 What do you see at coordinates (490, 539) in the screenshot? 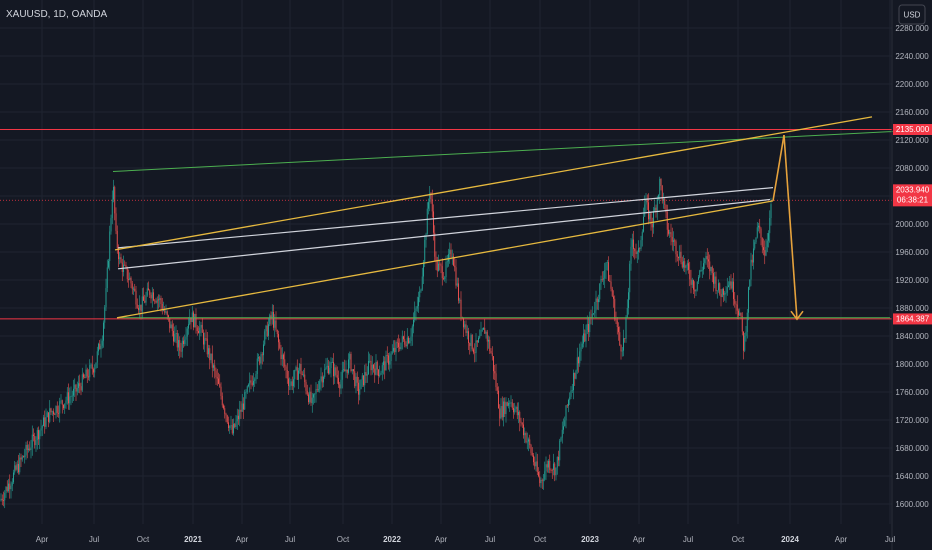
I see `x-tick-label: Jul` at bounding box center [490, 539].